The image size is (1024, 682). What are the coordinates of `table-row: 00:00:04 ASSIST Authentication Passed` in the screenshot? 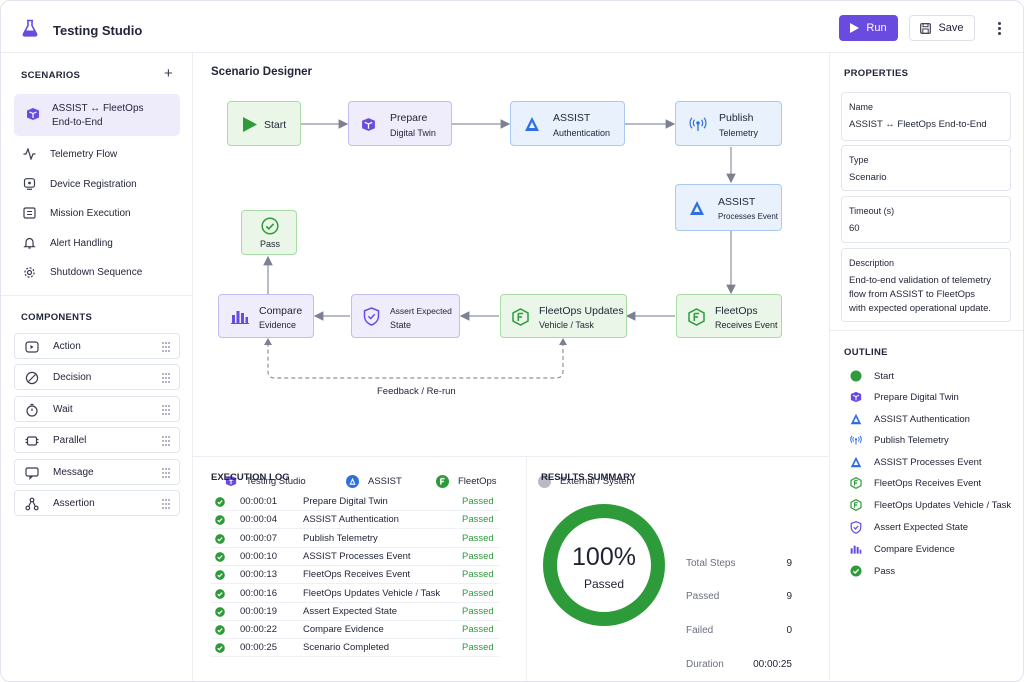 It's located at (355, 520).